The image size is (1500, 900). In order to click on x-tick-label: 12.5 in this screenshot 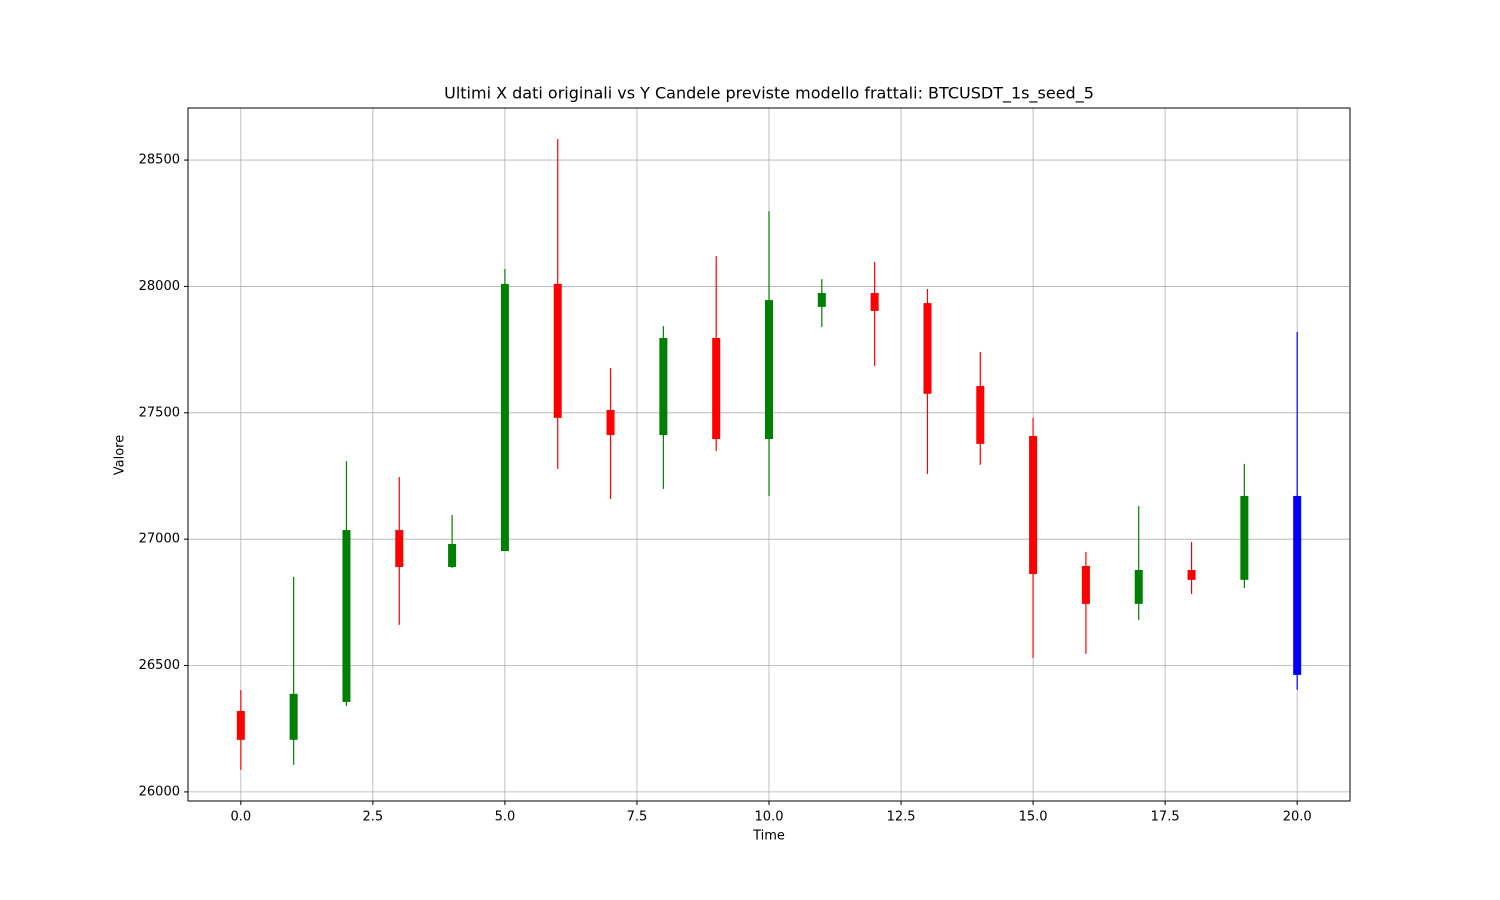, I will do `click(901, 817)`.